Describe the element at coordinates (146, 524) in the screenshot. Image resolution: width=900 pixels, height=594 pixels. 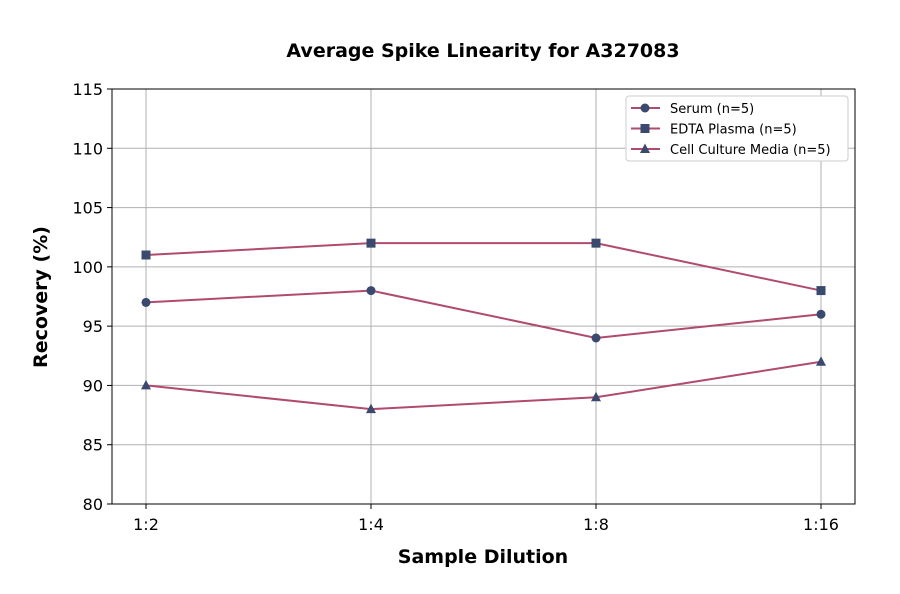
I see `x-tick-label: 1:2` at that location.